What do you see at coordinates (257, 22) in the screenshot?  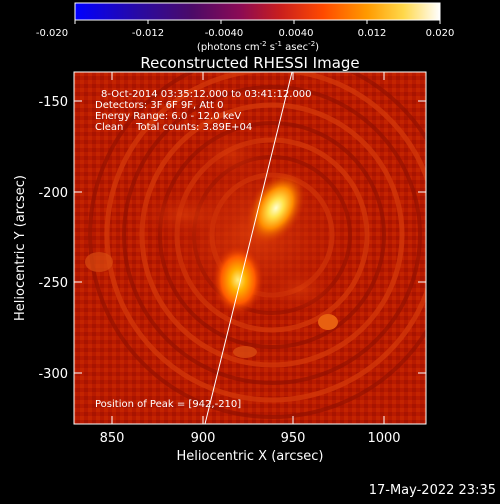 I see `colorbar-ticks` at bounding box center [257, 22].